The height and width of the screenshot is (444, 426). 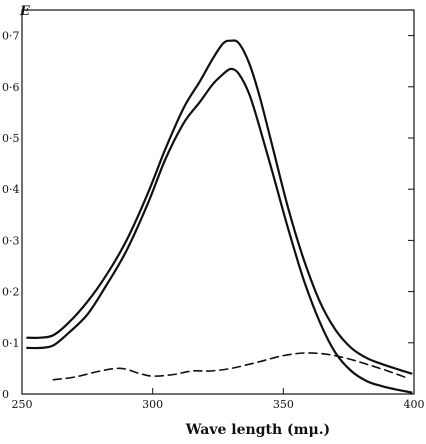 What do you see at coordinates (11, 343) in the screenshot?
I see `y-tick-label: 0·1` at bounding box center [11, 343].